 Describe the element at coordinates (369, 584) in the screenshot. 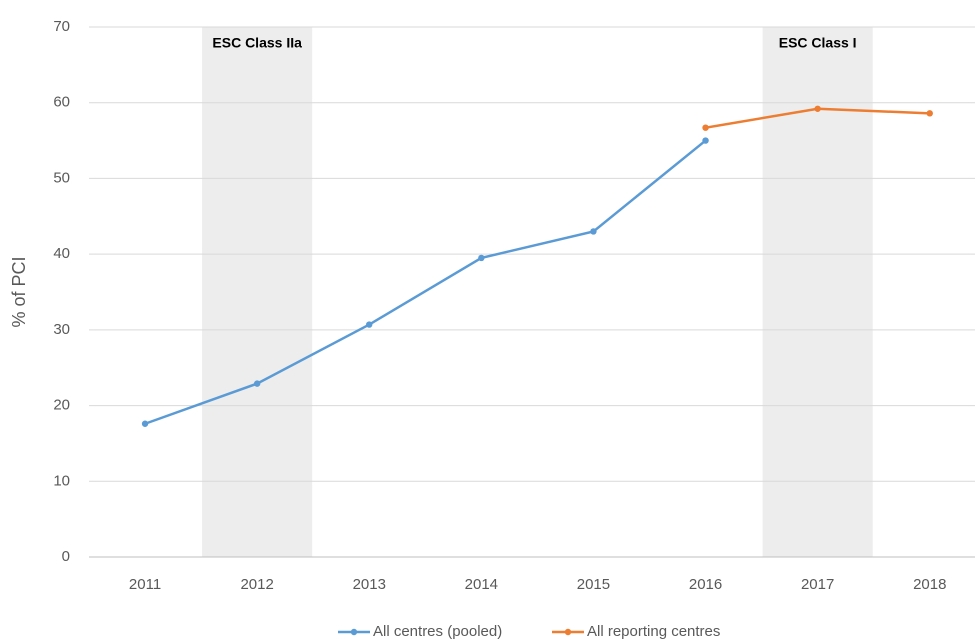

I see `x-tick-label: 2013` at that location.